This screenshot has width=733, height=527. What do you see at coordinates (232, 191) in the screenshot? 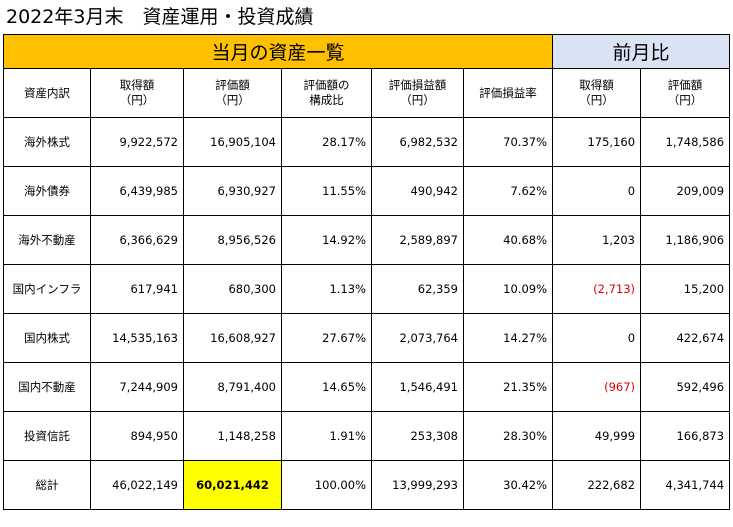
I see `cell-valuation: 6,930,927` at bounding box center [232, 191].